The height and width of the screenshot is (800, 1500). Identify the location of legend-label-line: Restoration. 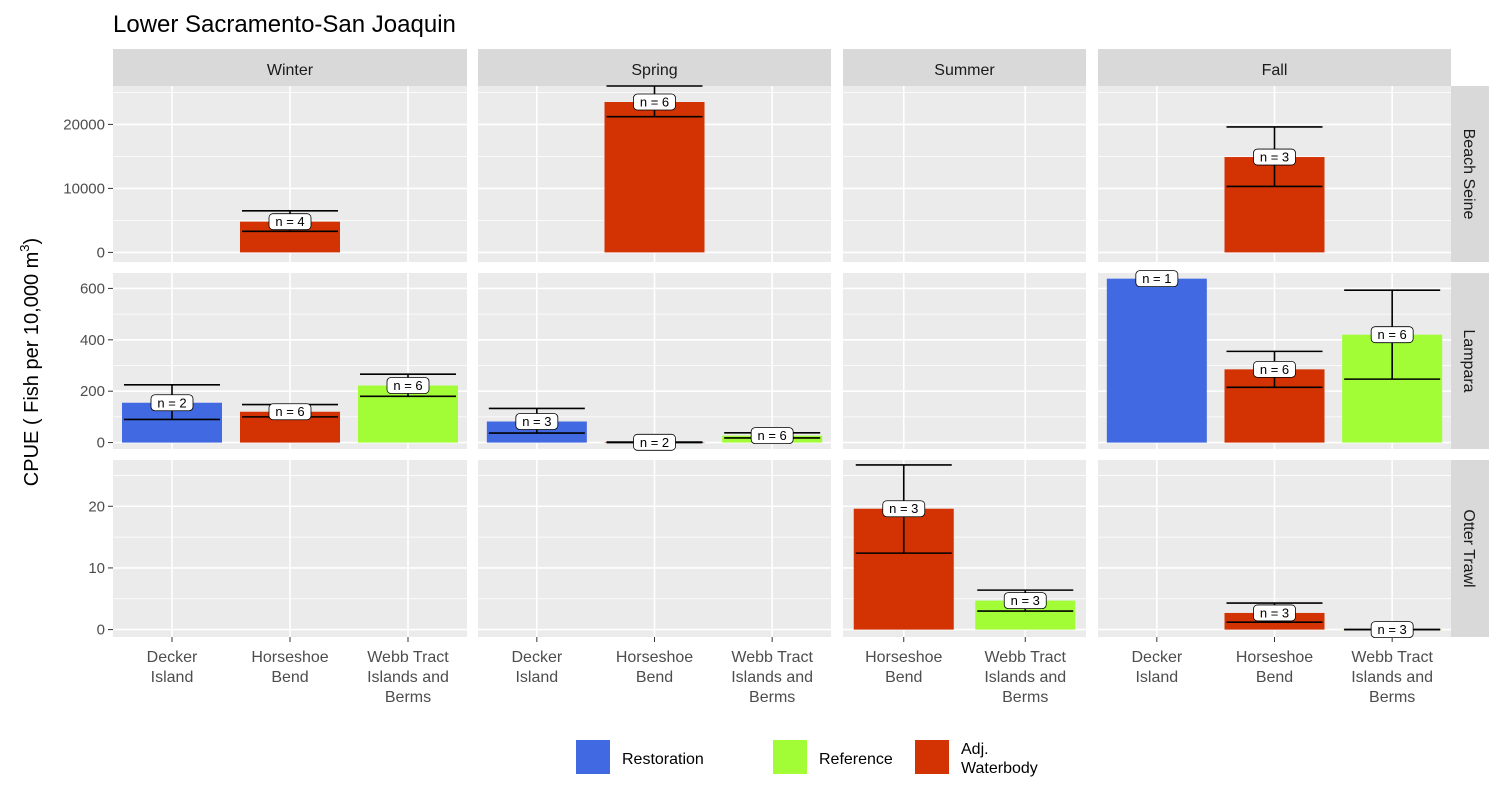
(663, 759).